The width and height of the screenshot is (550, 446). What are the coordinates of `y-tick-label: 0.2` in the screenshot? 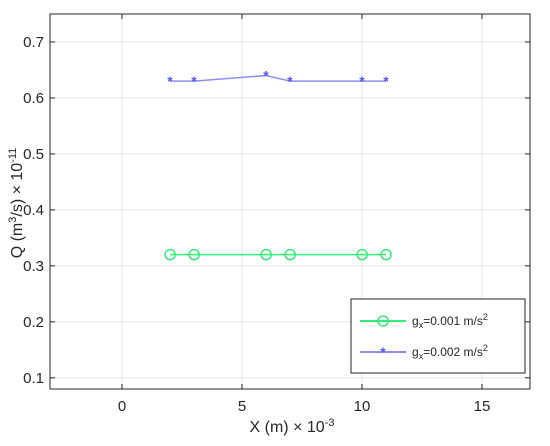 It's located at (33, 322).